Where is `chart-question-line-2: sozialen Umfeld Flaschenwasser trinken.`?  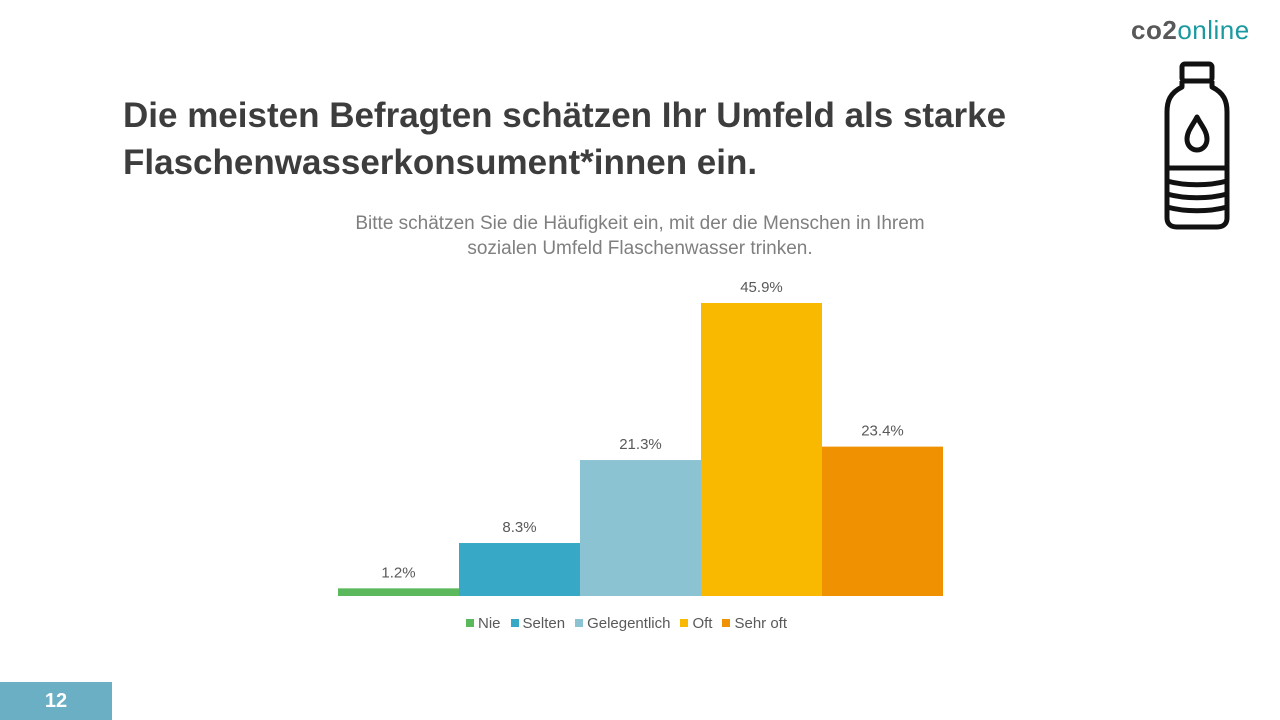 chart-question-line-2: sozialen Umfeld Flaschenwasser trinken. is located at coordinates (640, 248).